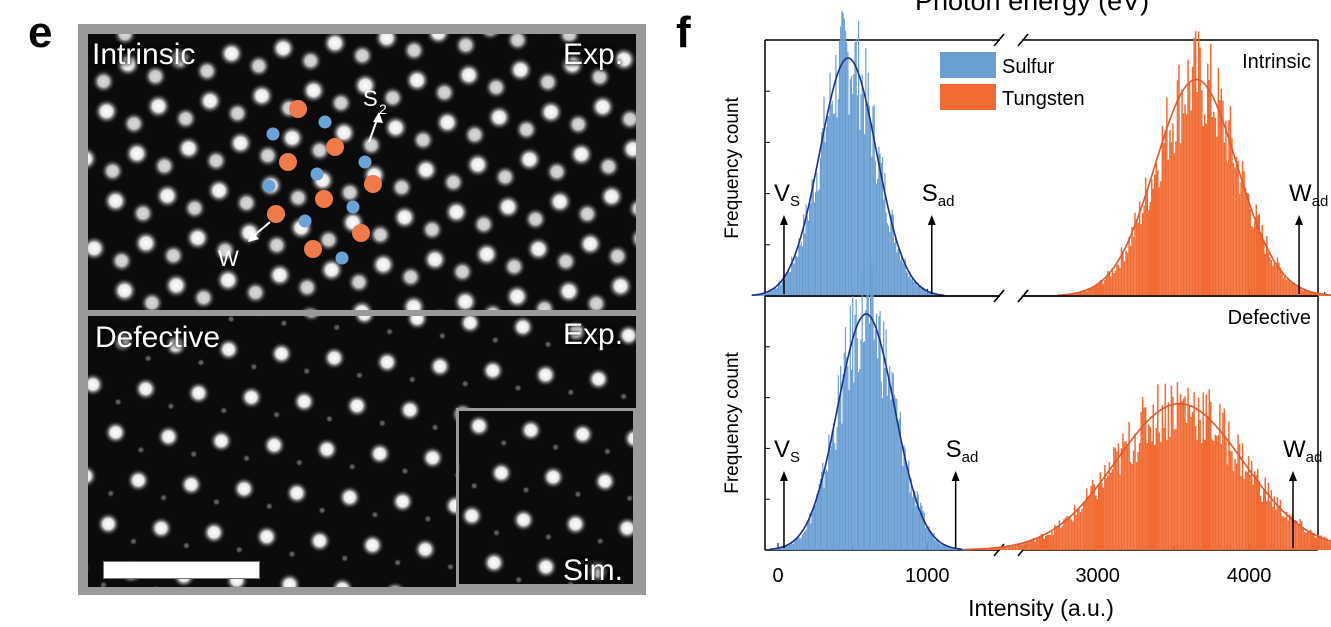 The width and height of the screenshot is (1331, 627). What do you see at coordinates (782, 193) in the screenshot?
I see `annotation-text: V` at bounding box center [782, 193].